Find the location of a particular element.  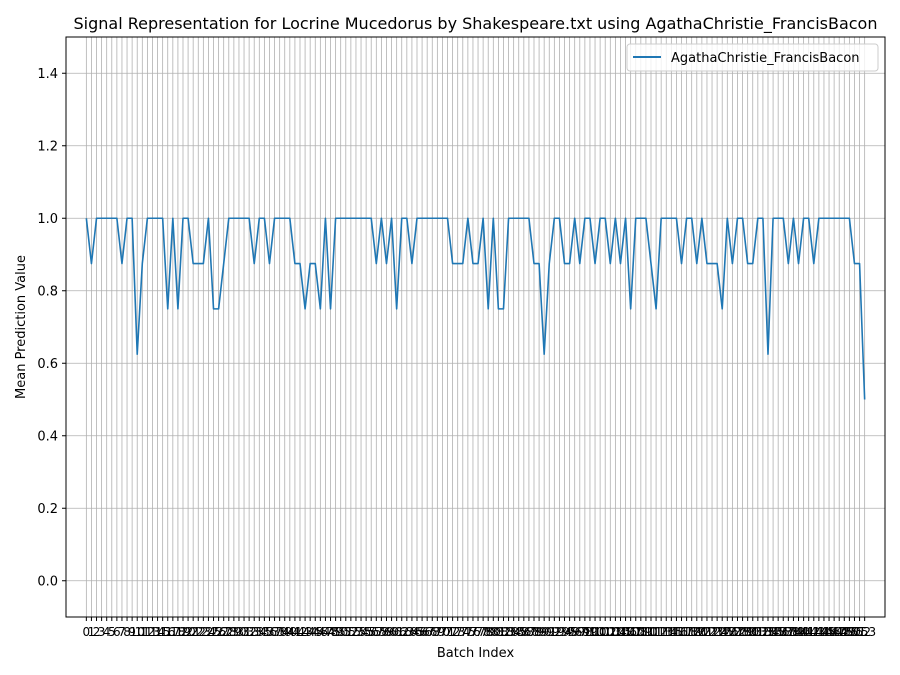

x-tick-label: 7 is located at coordinates (122, 632).